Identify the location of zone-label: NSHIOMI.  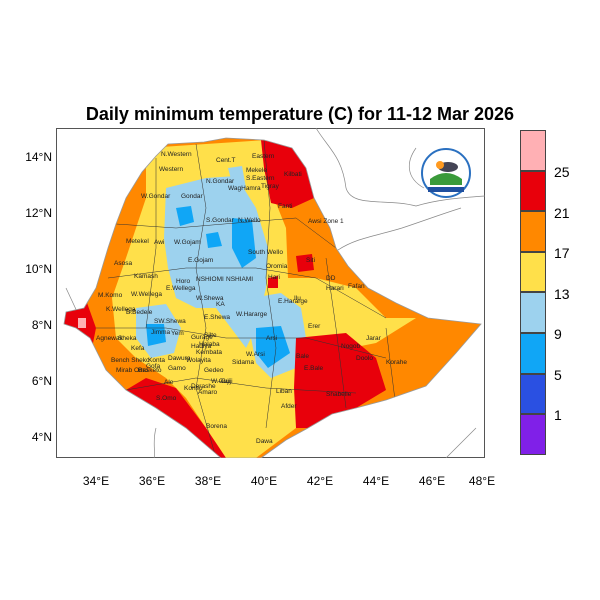
(210, 279).